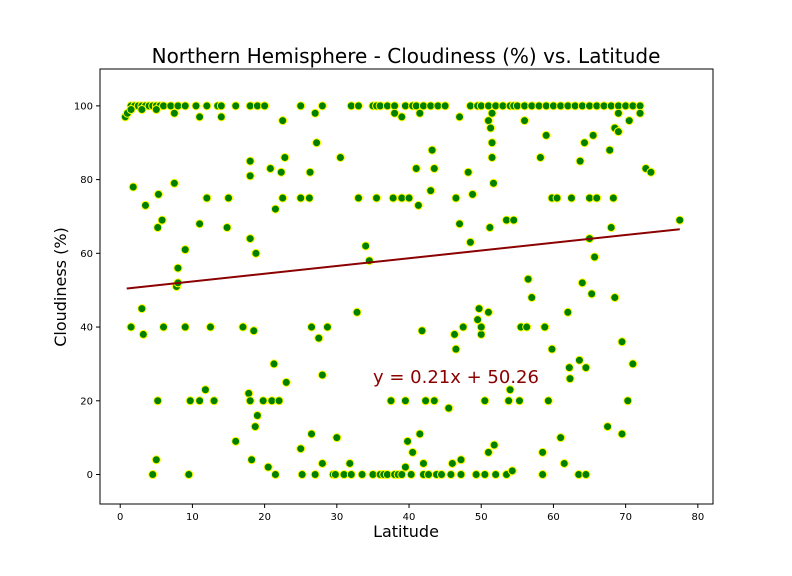  What do you see at coordinates (120, 517) in the screenshot?
I see `x-tick-label: 0` at bounding box center [120, 517].